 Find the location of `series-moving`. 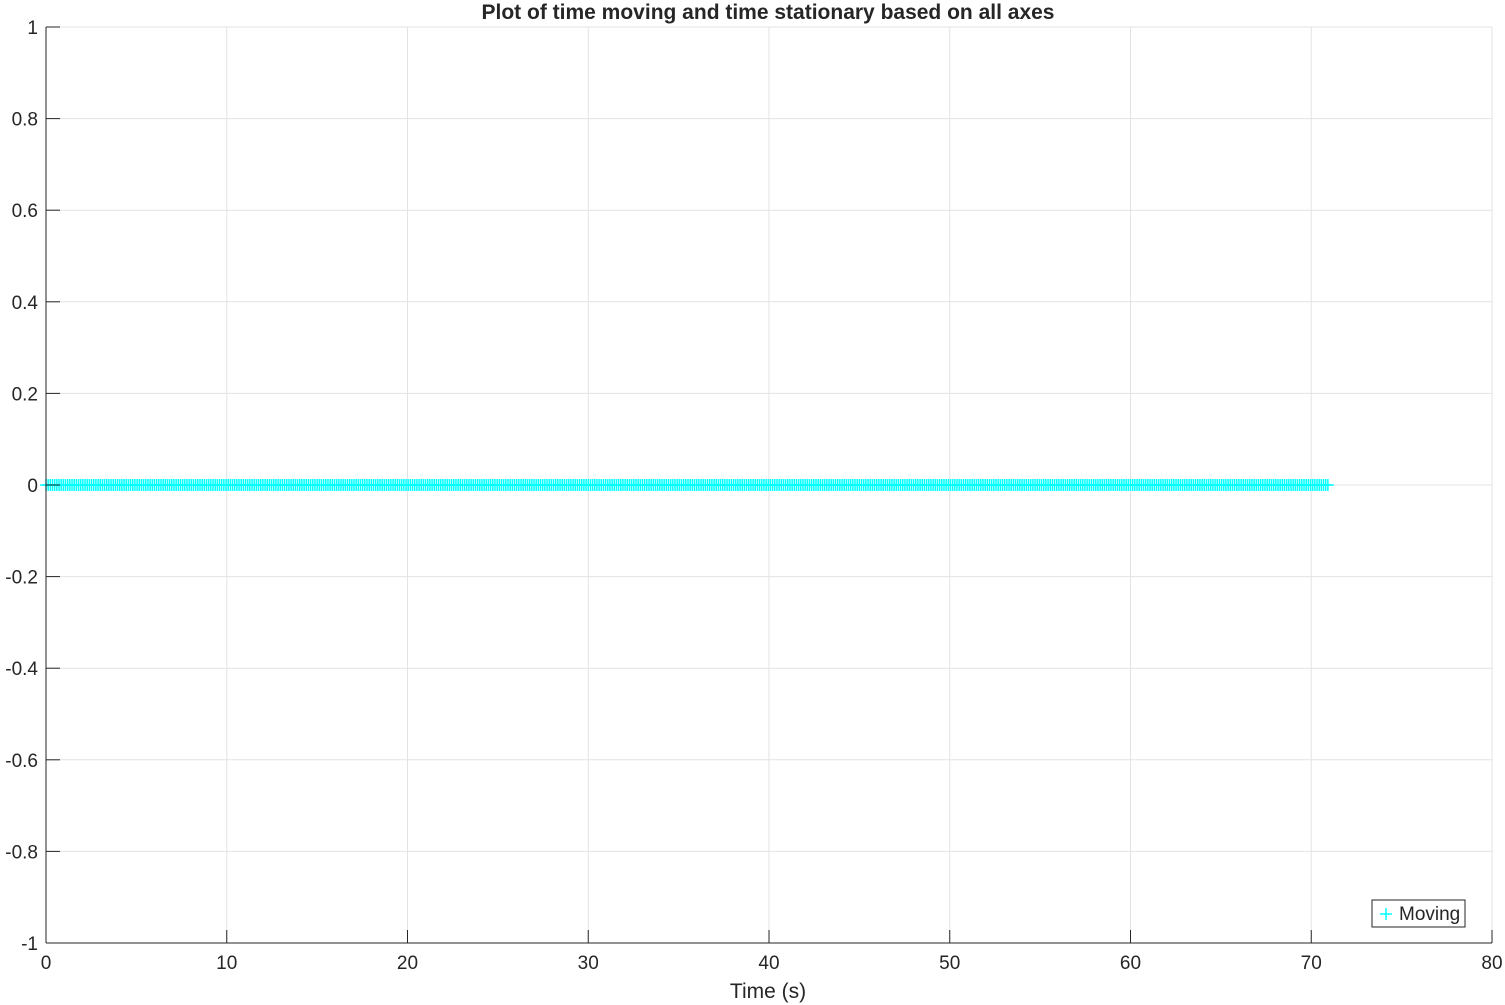

series-moving is located at coordinates (687, 485).